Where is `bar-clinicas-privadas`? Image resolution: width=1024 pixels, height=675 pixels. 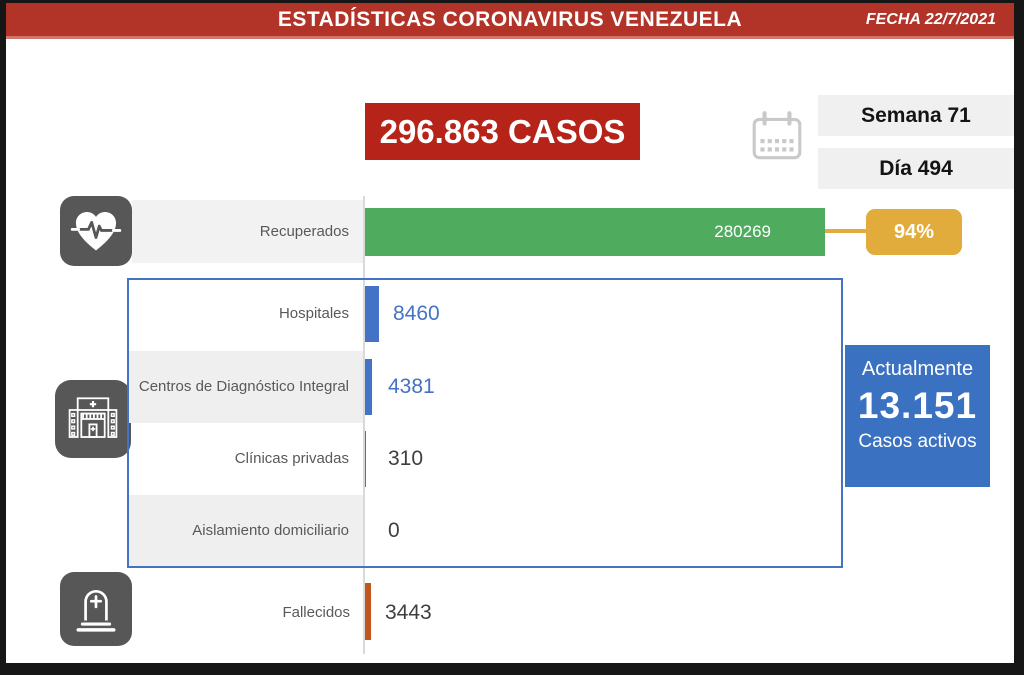 bar-clinicas-privadas is located at coordinates (365, 459).